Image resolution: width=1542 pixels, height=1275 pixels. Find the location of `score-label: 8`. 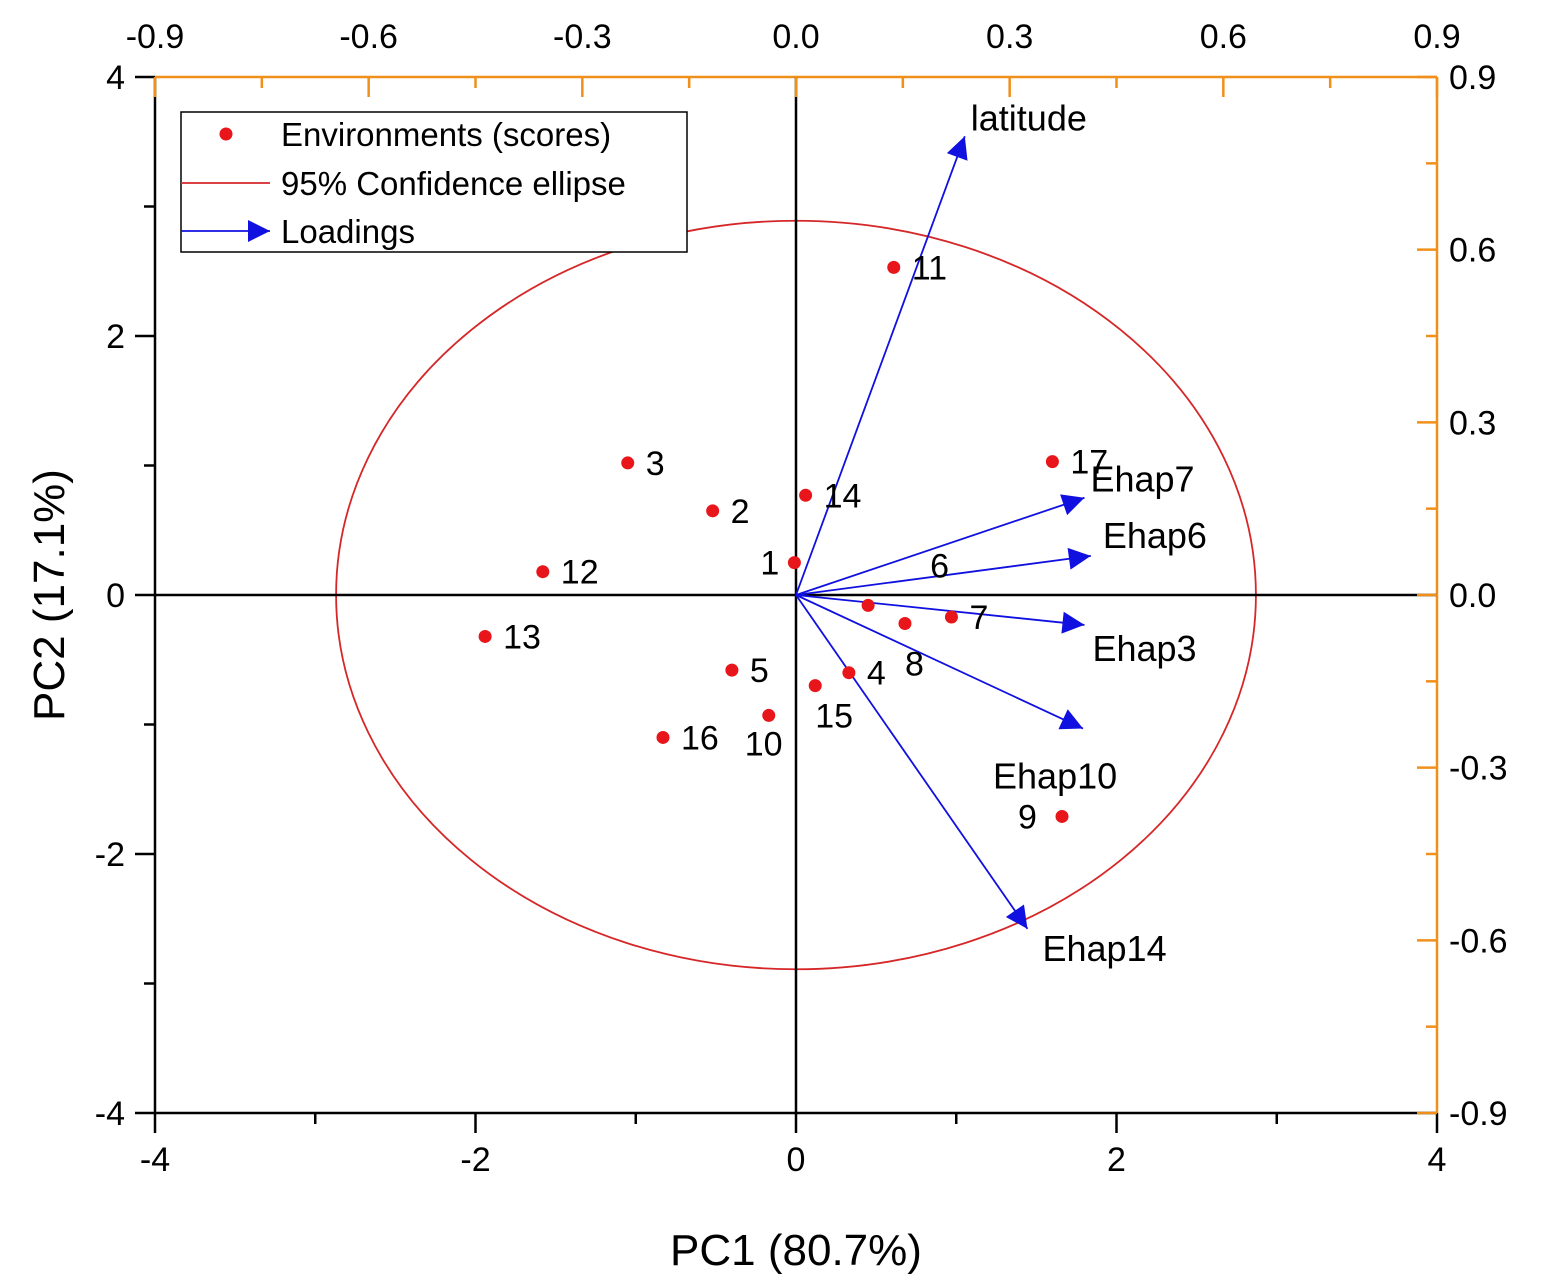

score-label: 8 is located at coordinates (914, 664).